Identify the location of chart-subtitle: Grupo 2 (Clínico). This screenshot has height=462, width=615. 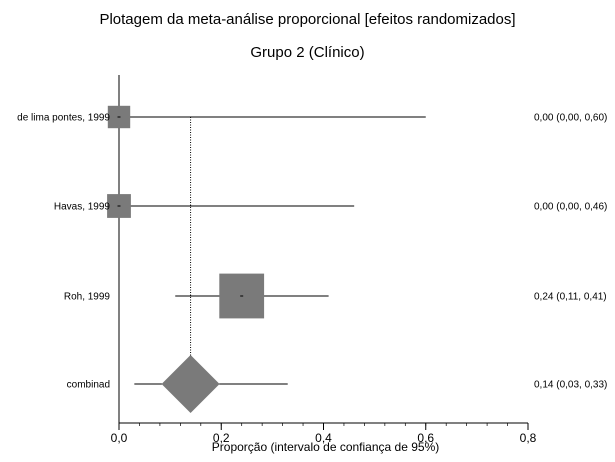
(307, 52).